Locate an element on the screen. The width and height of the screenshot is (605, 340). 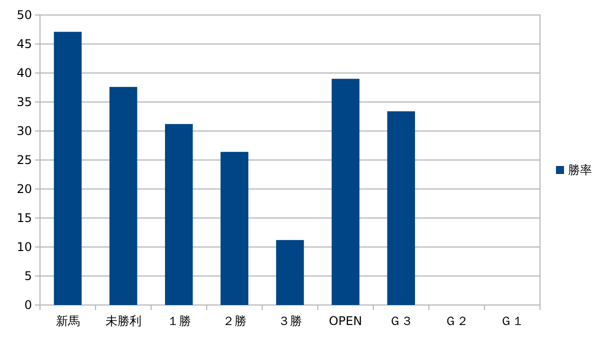
y-tick-label: 35 is located at coordinates (24, 102).